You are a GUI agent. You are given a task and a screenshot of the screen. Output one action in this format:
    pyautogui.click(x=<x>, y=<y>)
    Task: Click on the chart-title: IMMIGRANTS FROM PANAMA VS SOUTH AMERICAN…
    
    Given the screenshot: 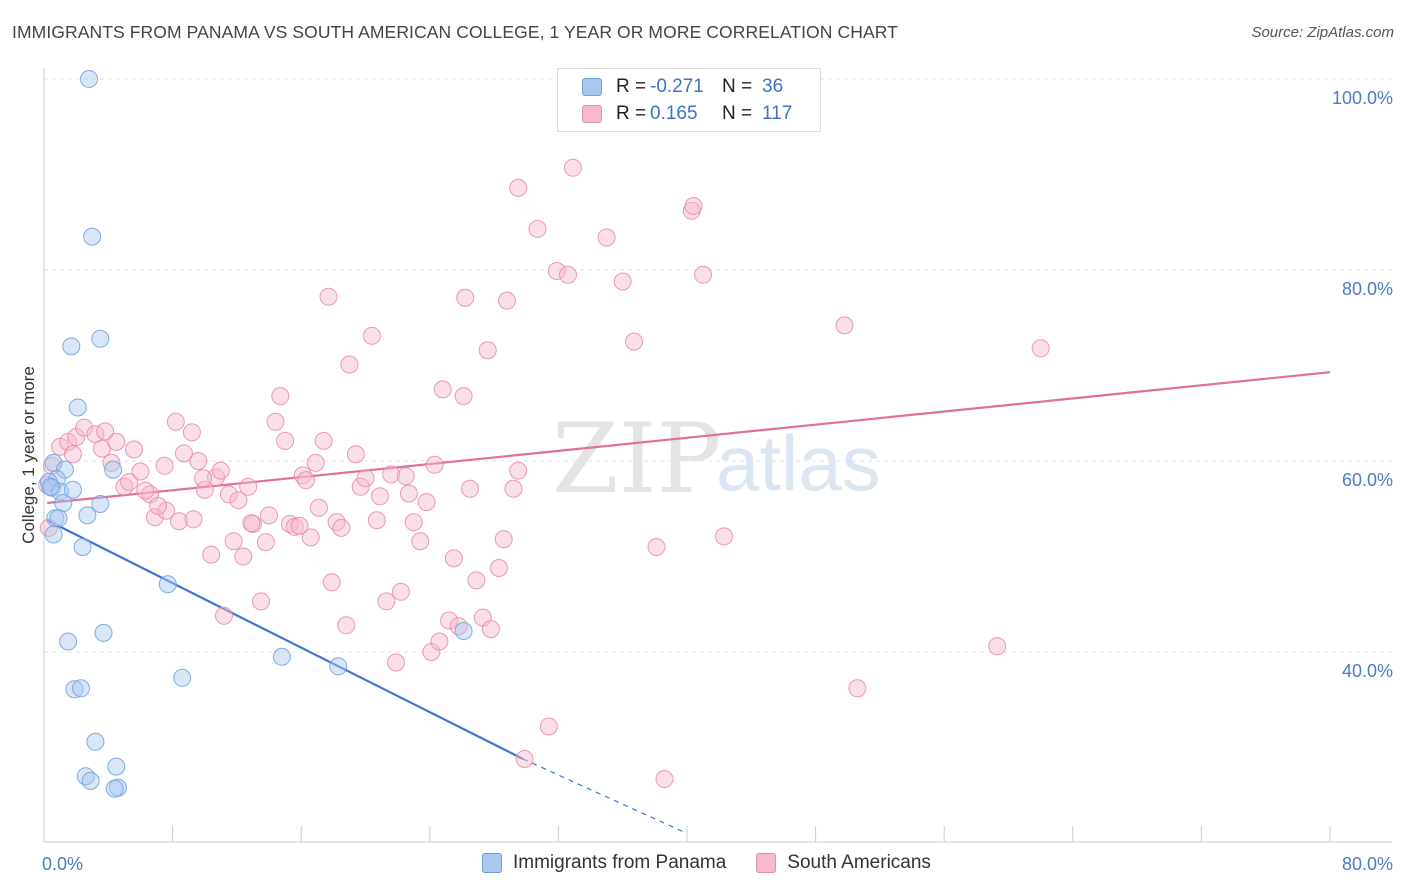 What is the action you would take?
    pyautogui.click(x=455, y=32)
    